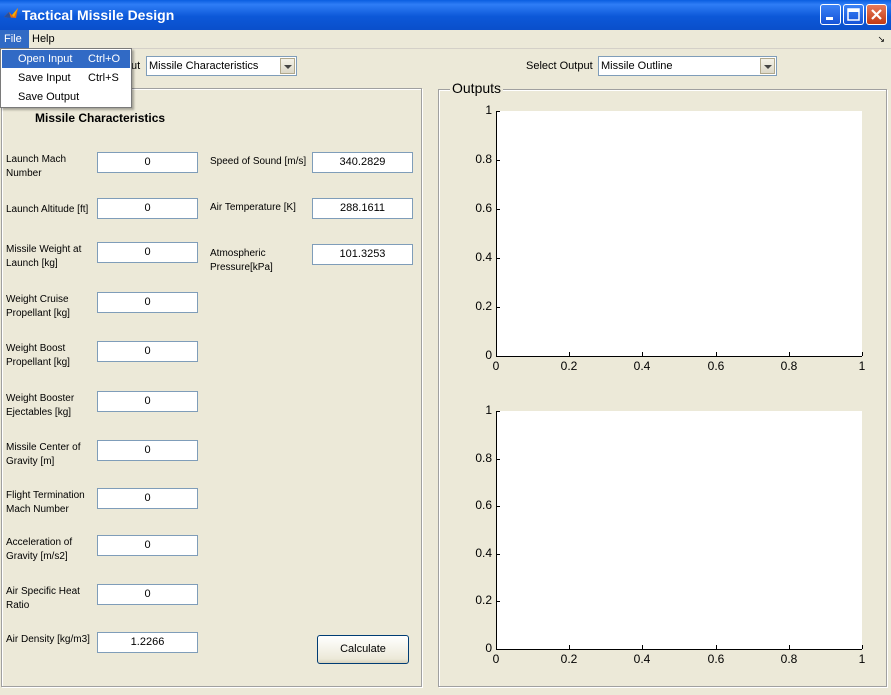 The width and height of the screenshot is (891, 695). Describe the element at coordinates (204, 66) in the screenshot. I see `select-input-value: Missile Characteristics` at that location.